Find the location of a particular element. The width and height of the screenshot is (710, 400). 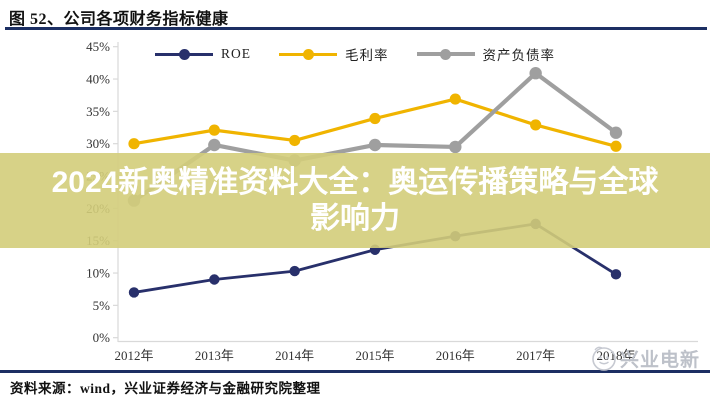

chart-legend: ROE 毛利率 资产负债率 is located at coordinates (355, 54).